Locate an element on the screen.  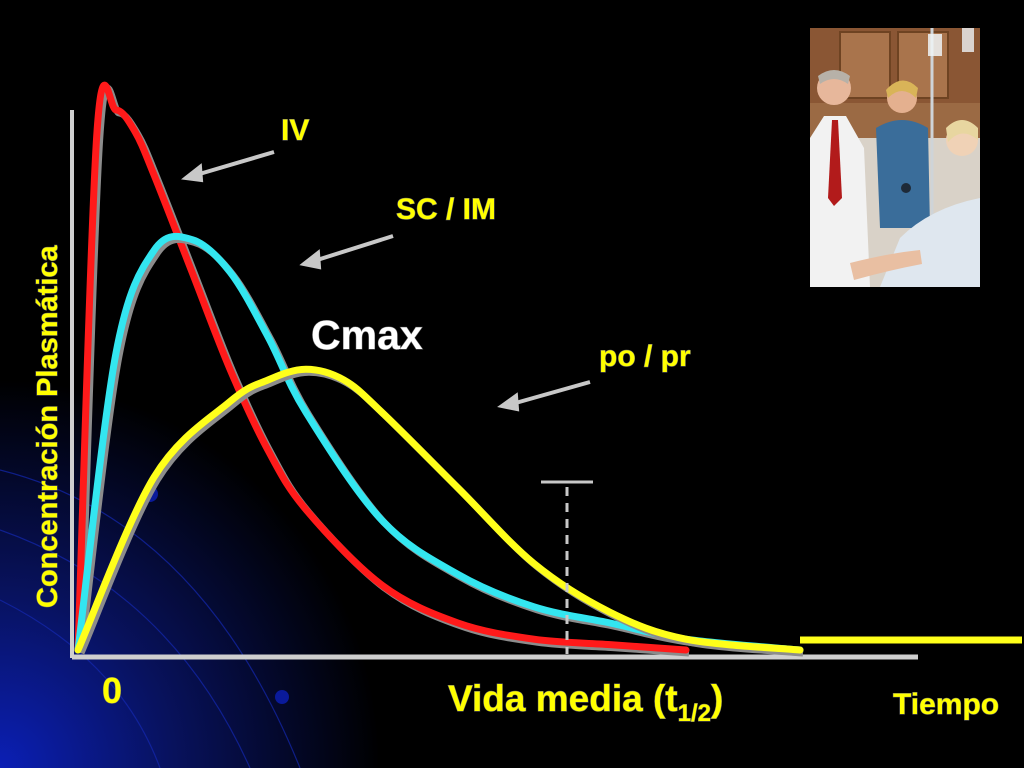
po-label: po / pr is located at coordinates (645, 356).